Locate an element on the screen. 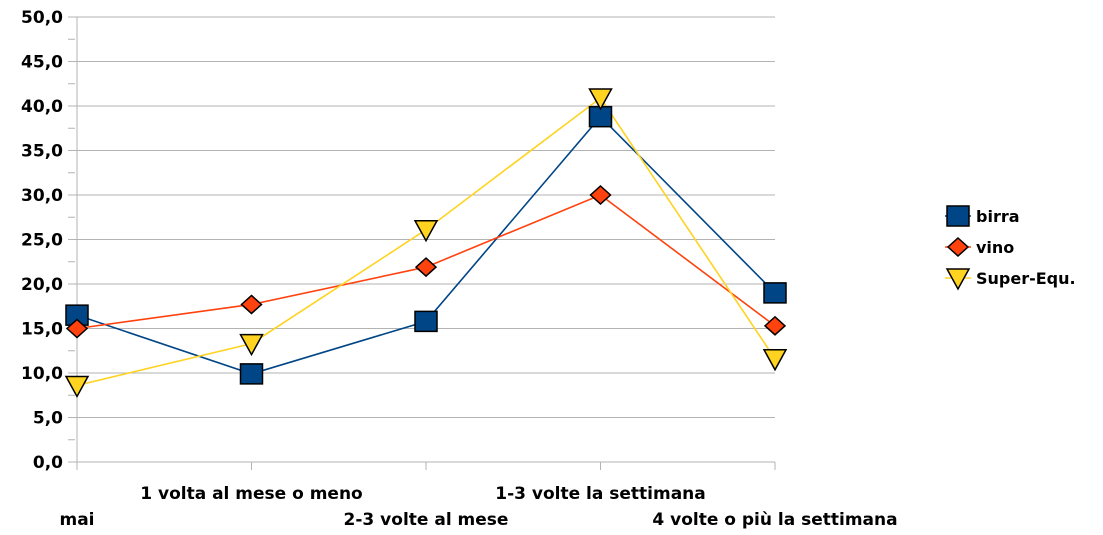 Image resolution: width=1103 pixels, height=535 pixels. y-tick-label: 0,0 is located at coordinates (48, 463).